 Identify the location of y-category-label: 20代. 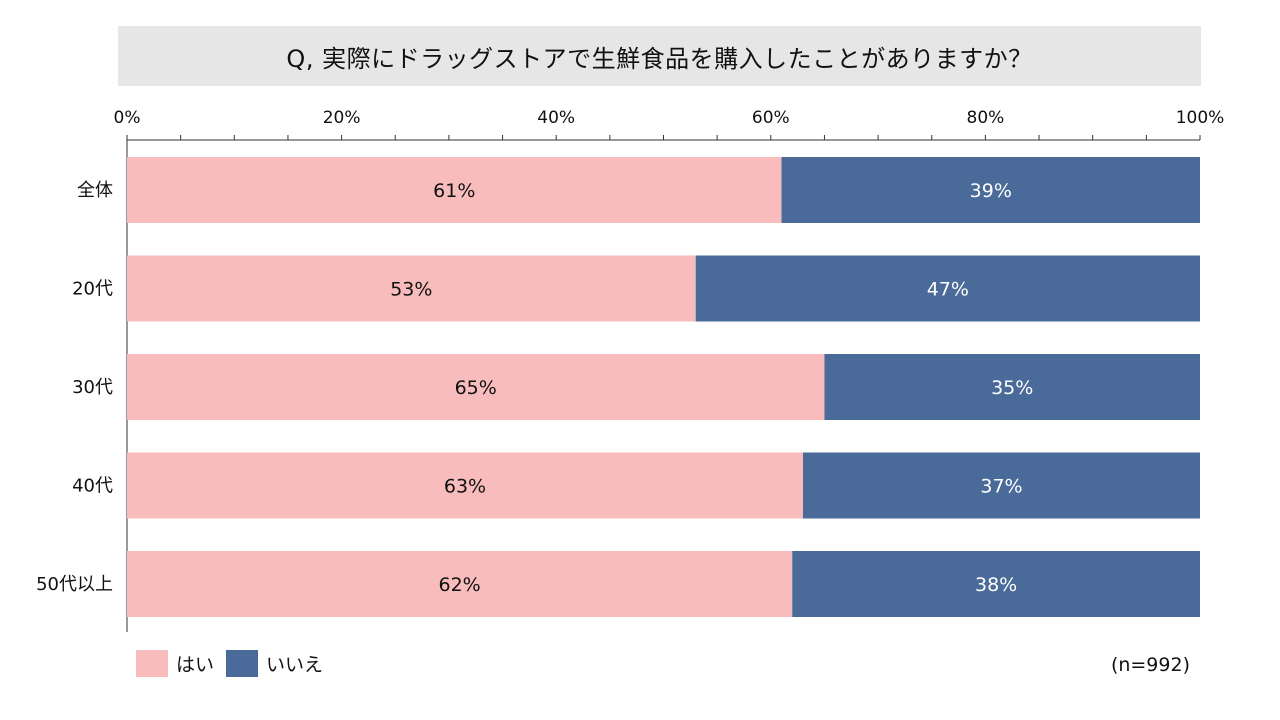
(92, 289).